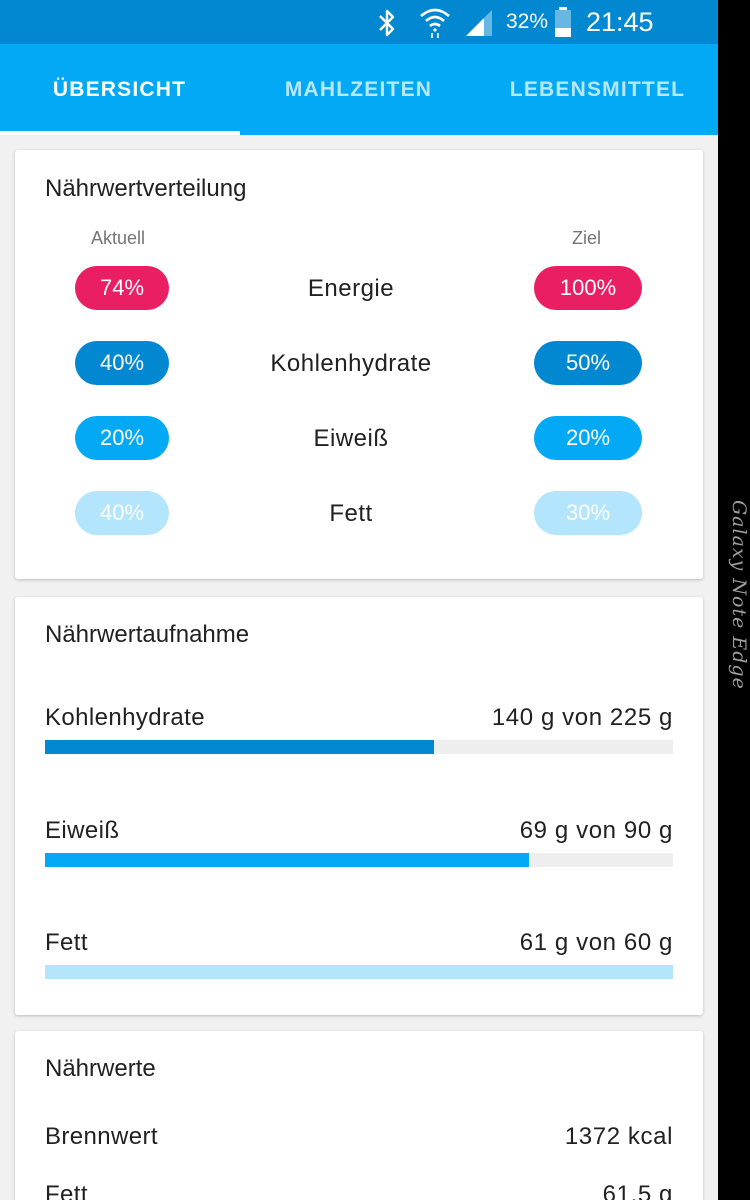  I want to click on clock: 21:45, so click(620, 22).